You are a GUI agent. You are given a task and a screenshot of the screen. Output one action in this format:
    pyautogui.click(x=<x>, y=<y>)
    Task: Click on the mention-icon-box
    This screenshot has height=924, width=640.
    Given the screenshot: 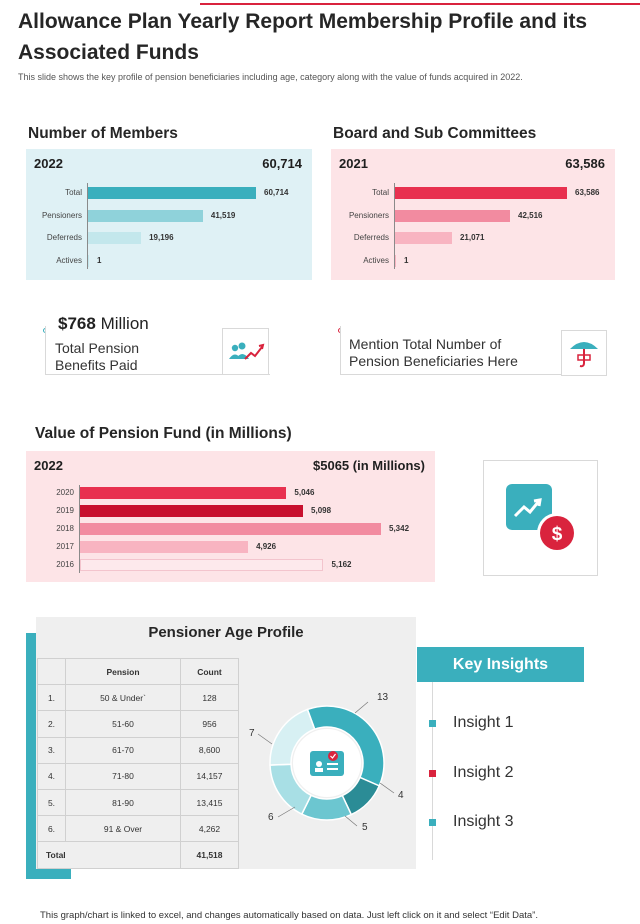 What is the action you would take?
    pyautogui.click(x=584, y=353)
    